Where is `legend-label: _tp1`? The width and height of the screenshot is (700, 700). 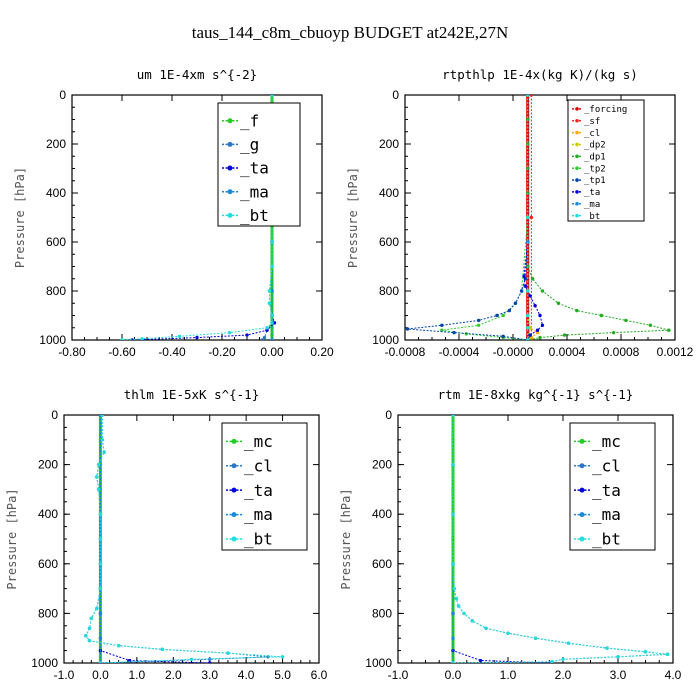
legend-label: _tp1 is located at coordinates (595, 181).